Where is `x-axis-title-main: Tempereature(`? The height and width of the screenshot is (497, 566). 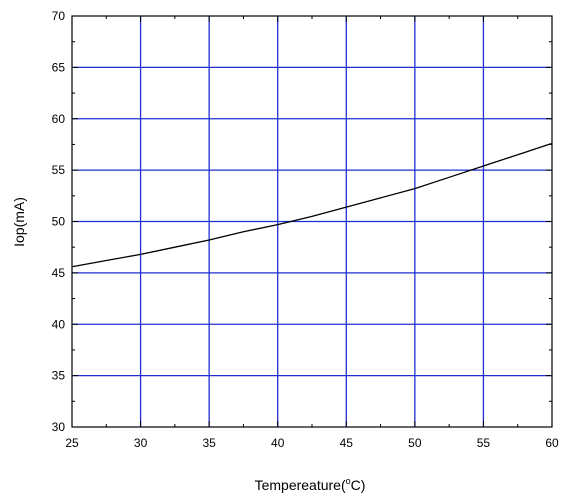
x-axis-title-main: Tempereature( is located at coordinates (300, 485).